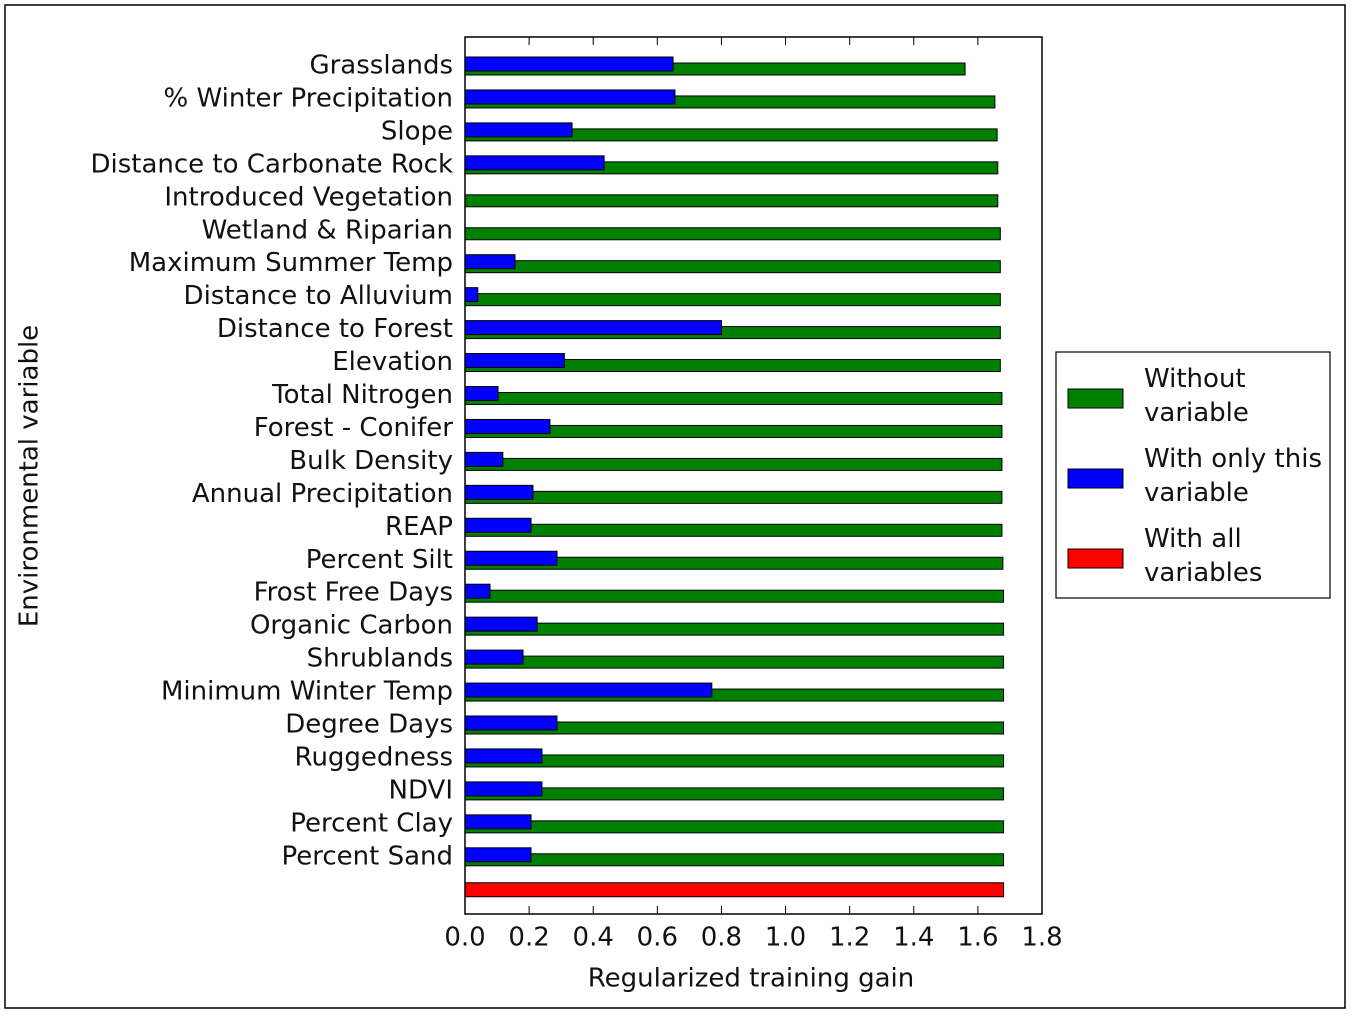 This screenshot has width=1352, height=1015. I want to click on y-tick-label: Introduced Vegetation, so click(308, 197).